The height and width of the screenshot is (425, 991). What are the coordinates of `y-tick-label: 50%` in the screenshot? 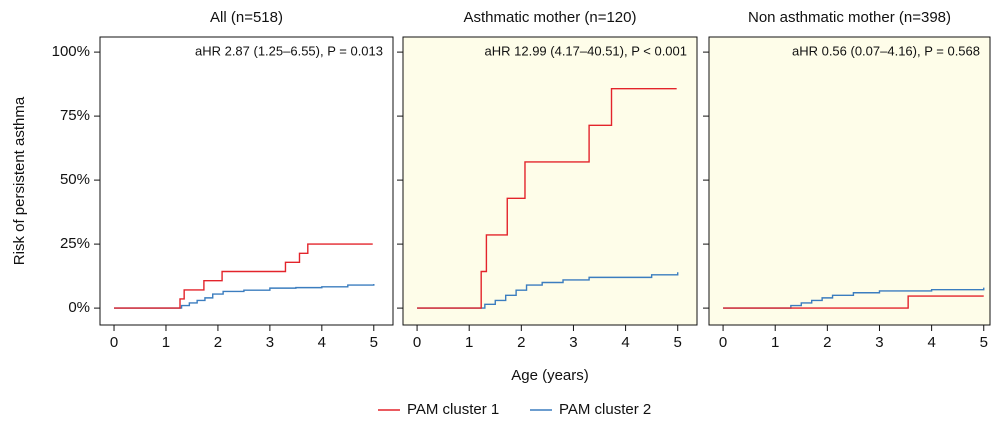 It's located at (75, 179).